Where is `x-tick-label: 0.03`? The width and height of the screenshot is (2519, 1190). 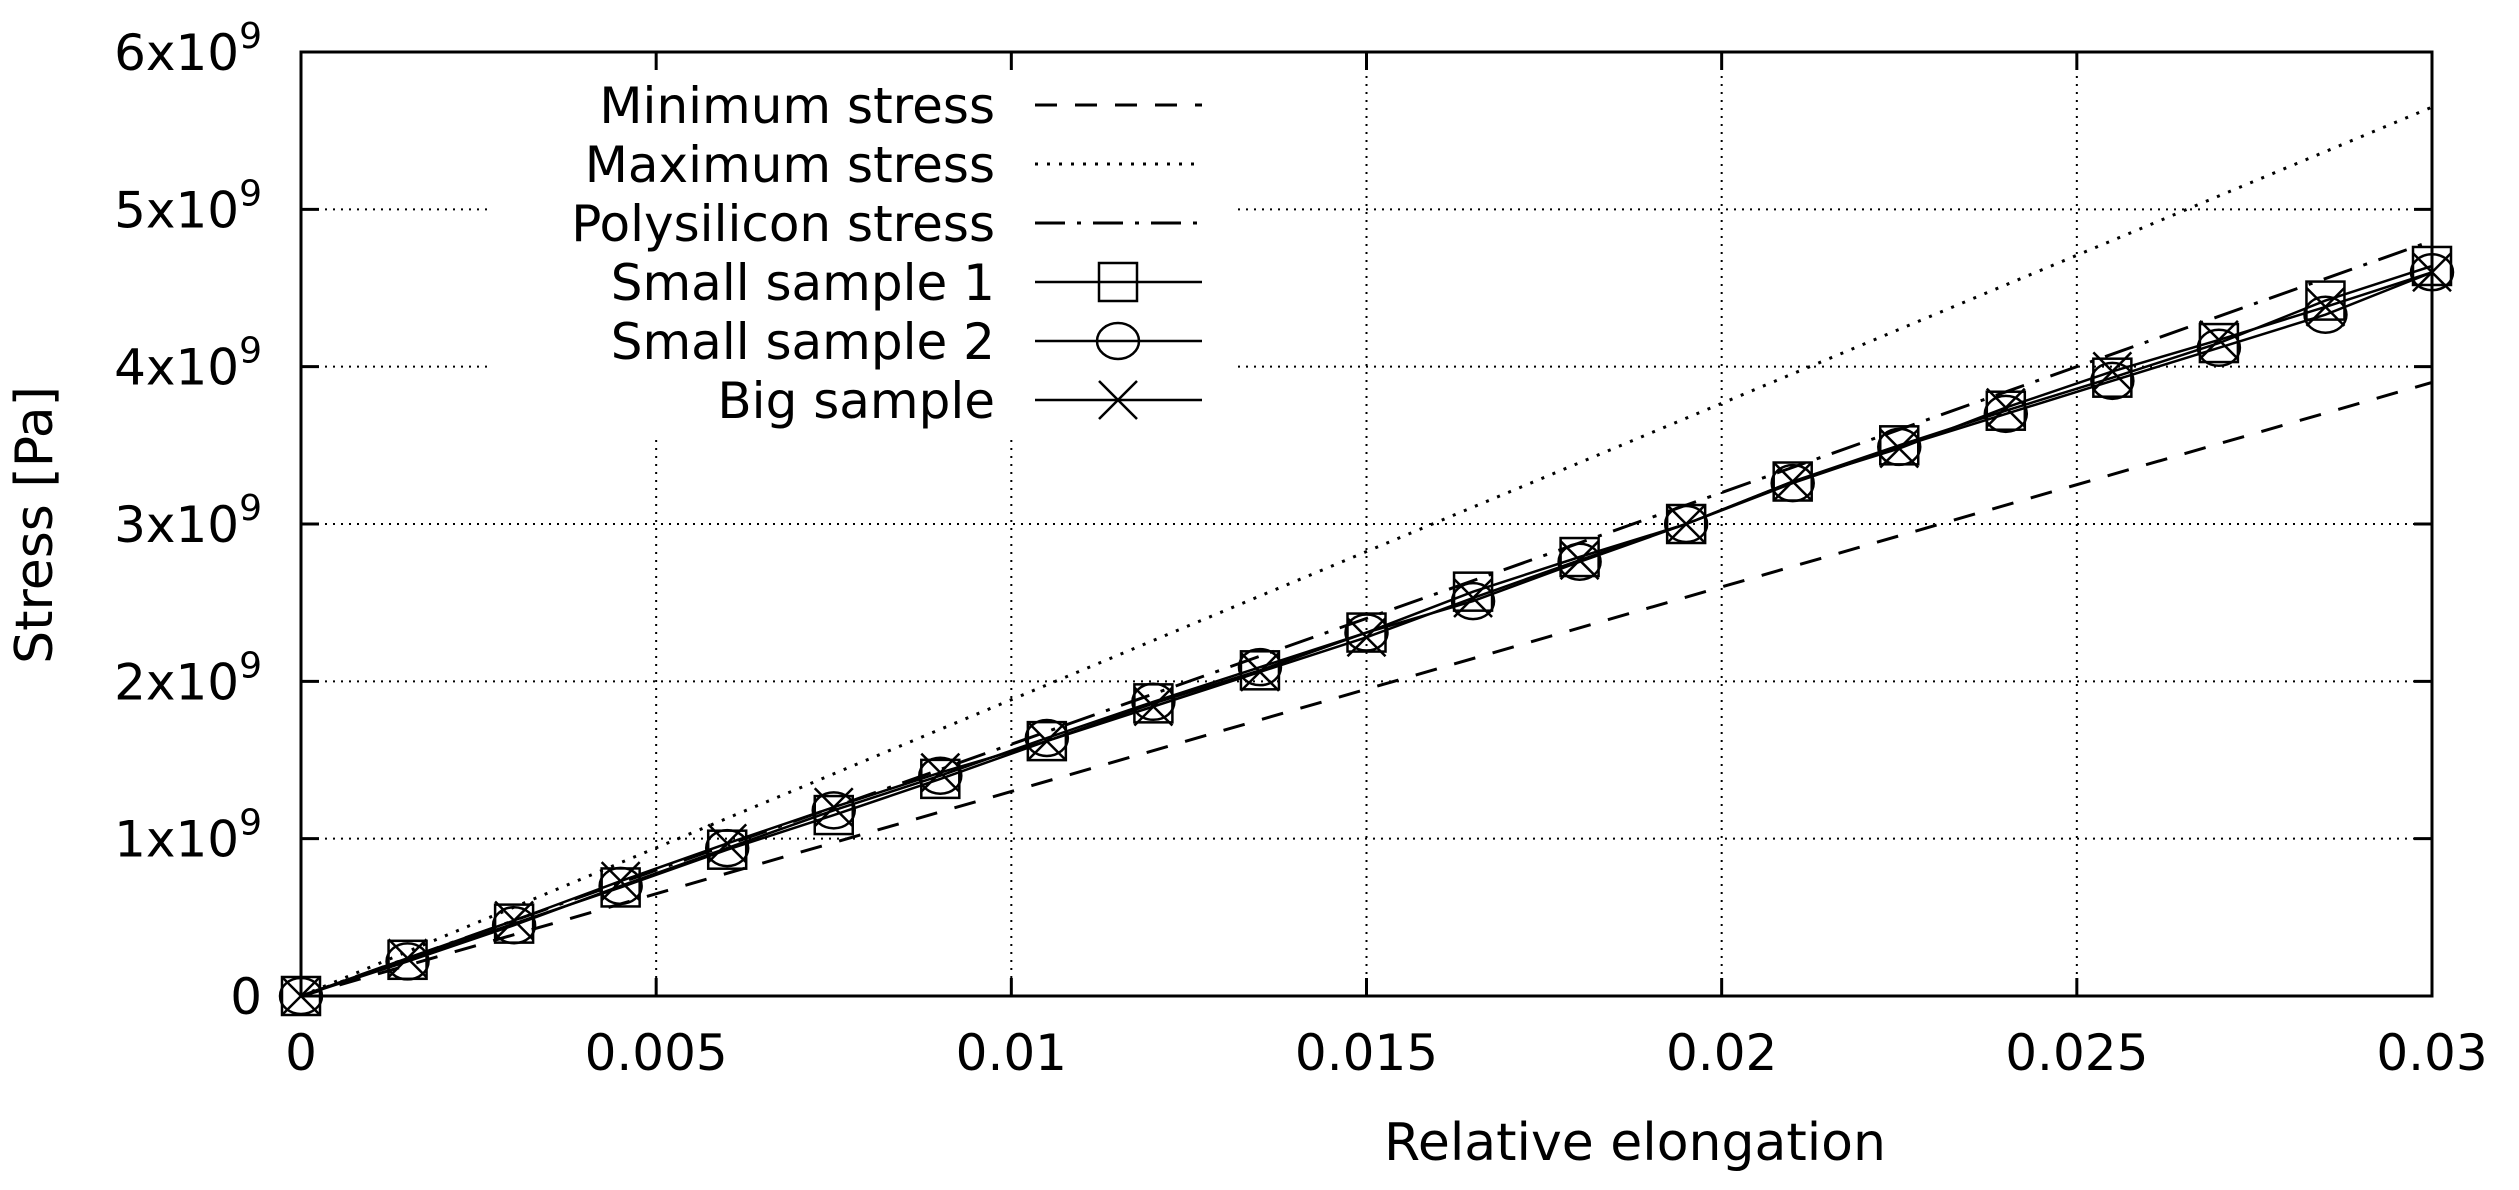 x-tick-label: 0.03 is located at coordinates (2431, 1053).